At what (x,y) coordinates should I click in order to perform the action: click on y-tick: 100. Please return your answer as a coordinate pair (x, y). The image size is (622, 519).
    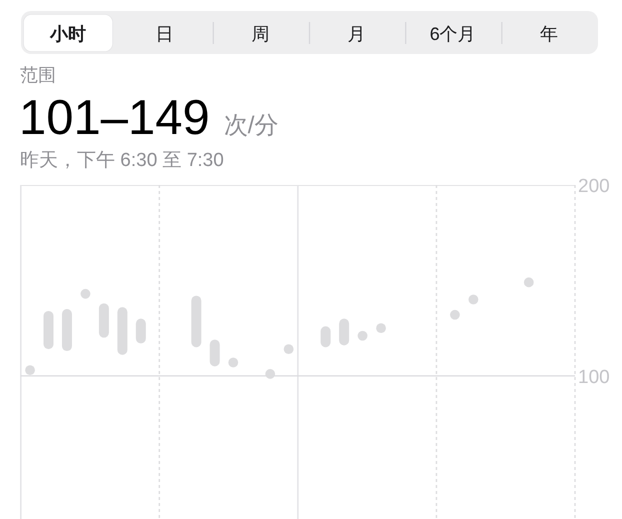
    Looking at the image, I should click on (594, 377).